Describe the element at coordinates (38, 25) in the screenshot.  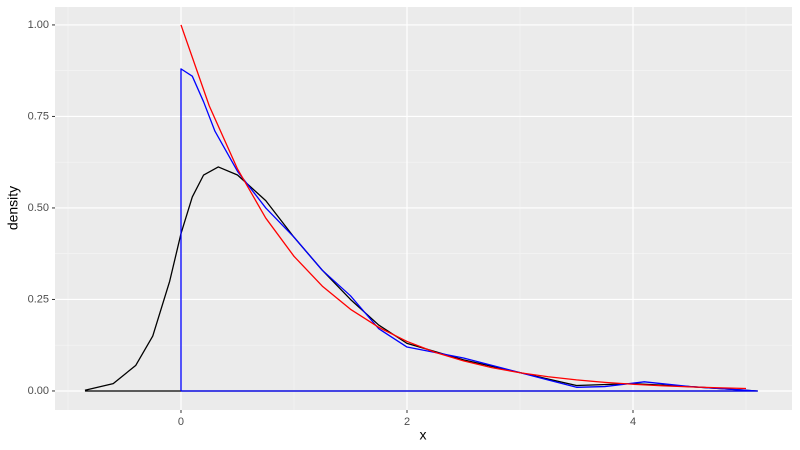
I see `y-tick-label: 1.00` at that location.